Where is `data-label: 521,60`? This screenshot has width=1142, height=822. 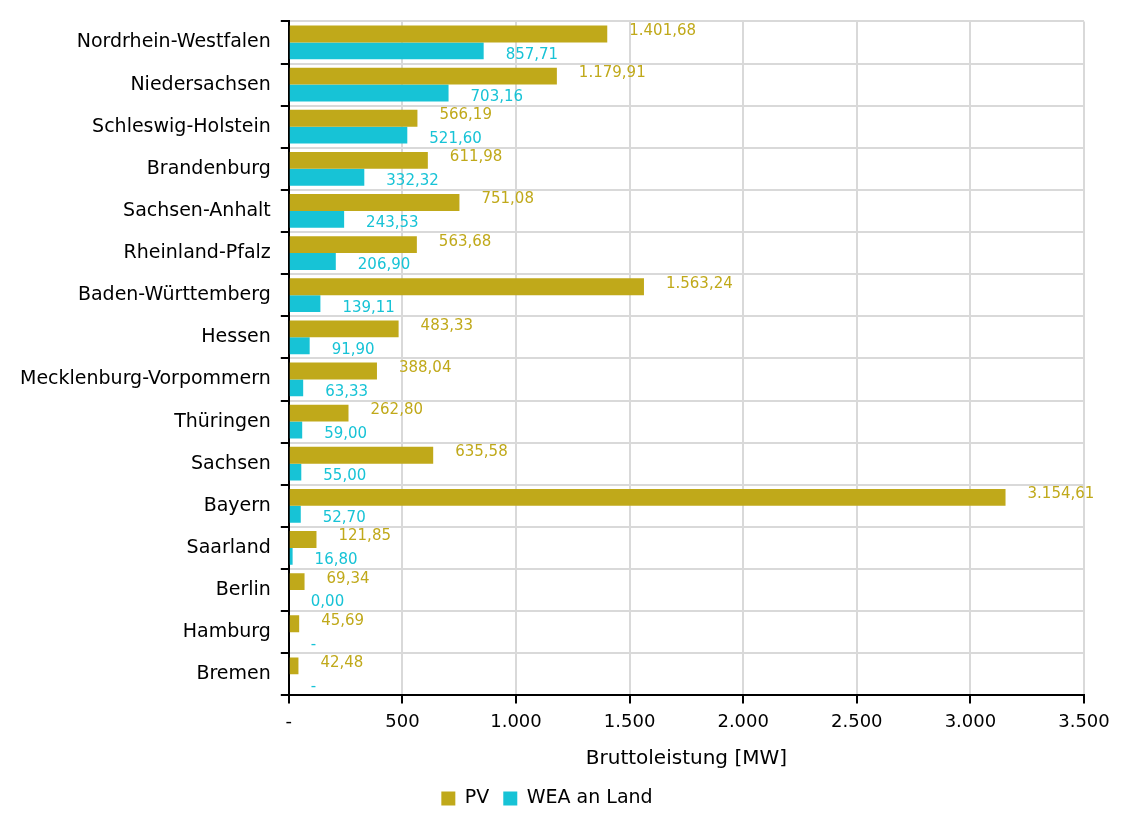
data-label: 521,60 is located at coordinates (455, 138).